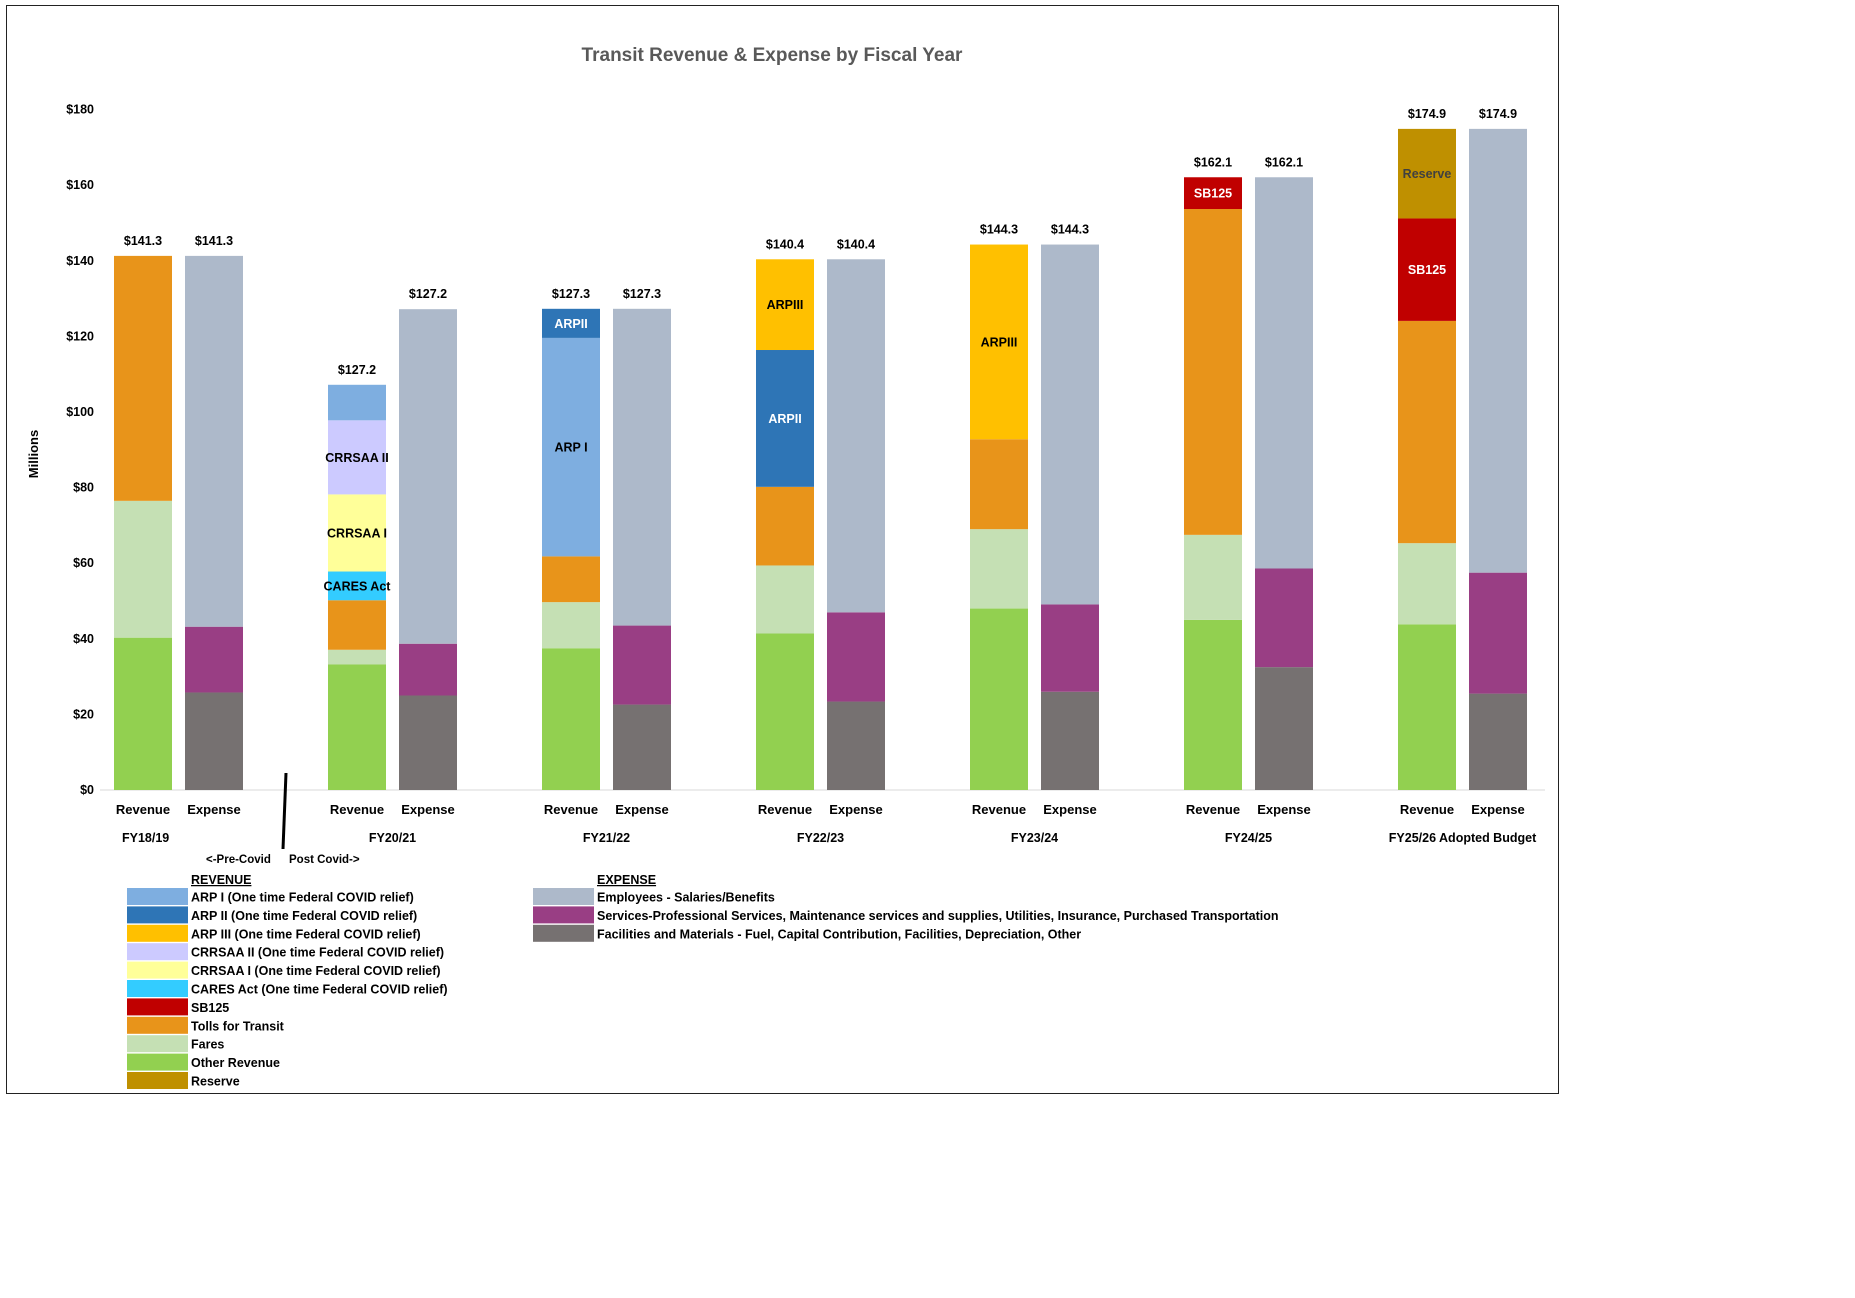 The height and width of the screenshot is (1298, 1855). I want to click on segment-label: SB125, so click(1427, 270).